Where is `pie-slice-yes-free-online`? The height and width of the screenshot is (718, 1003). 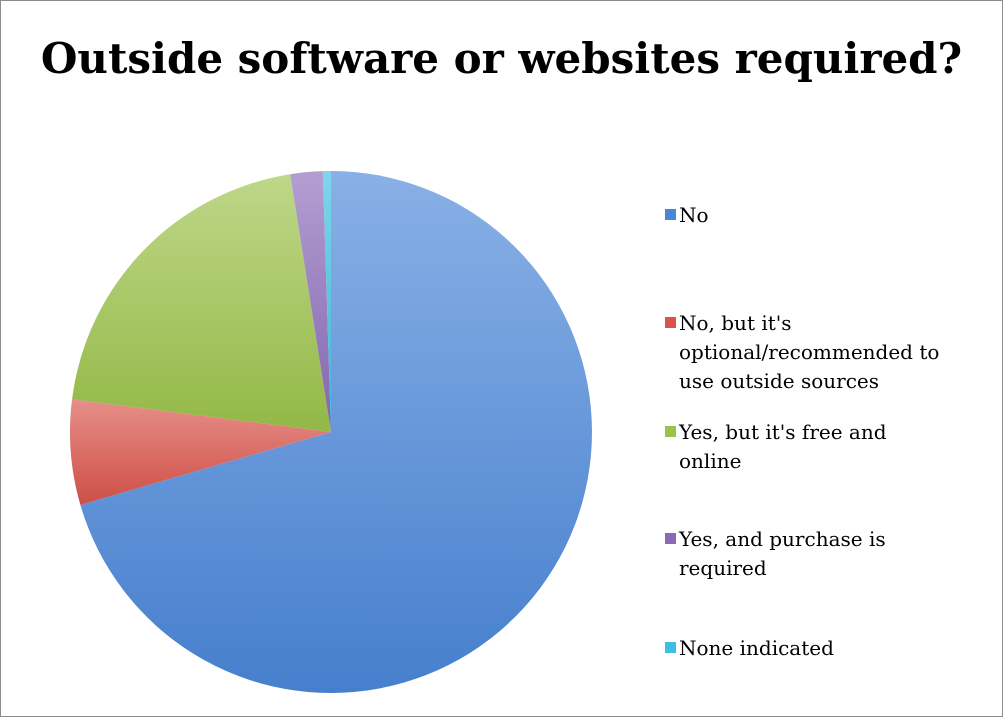
pie-slice-yes-free-online is located at coordinates (201, 303).